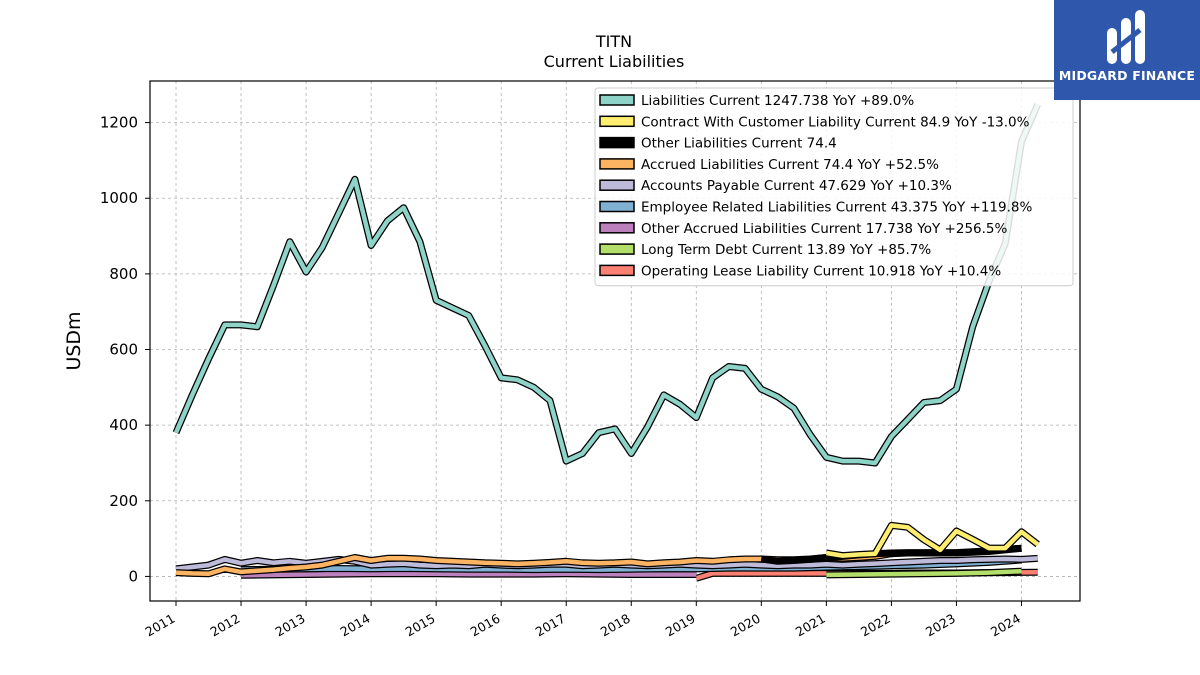  What do you see at coordinates (133, 576) in the screenshot?
I see `y-tick-label: 0` at bounding box center [133, 576].